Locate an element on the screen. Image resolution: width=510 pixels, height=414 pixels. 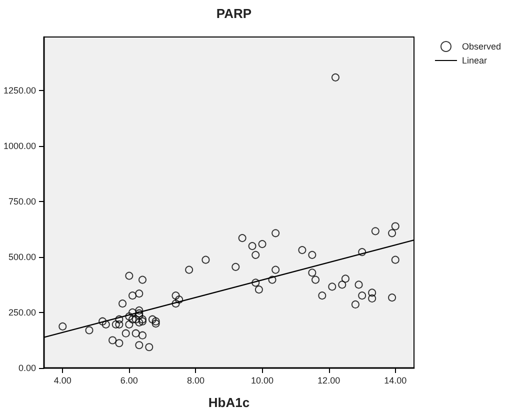
x-tick-label: 4.00 is located at coordinates (63, 381).